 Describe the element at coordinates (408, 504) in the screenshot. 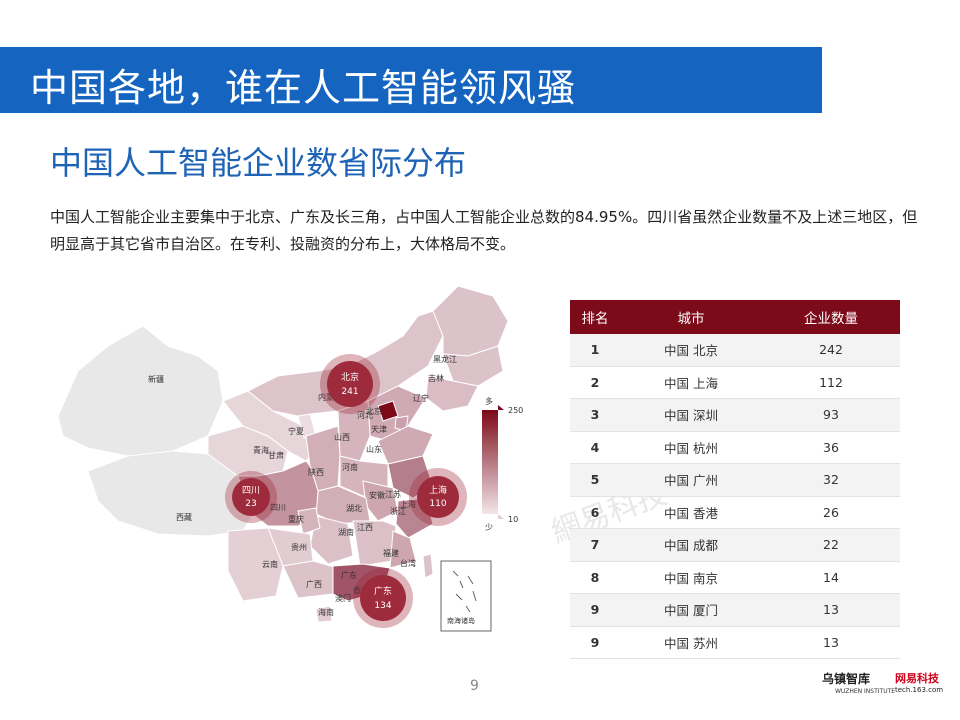

I see `label-shanghai: 上海` at that location.